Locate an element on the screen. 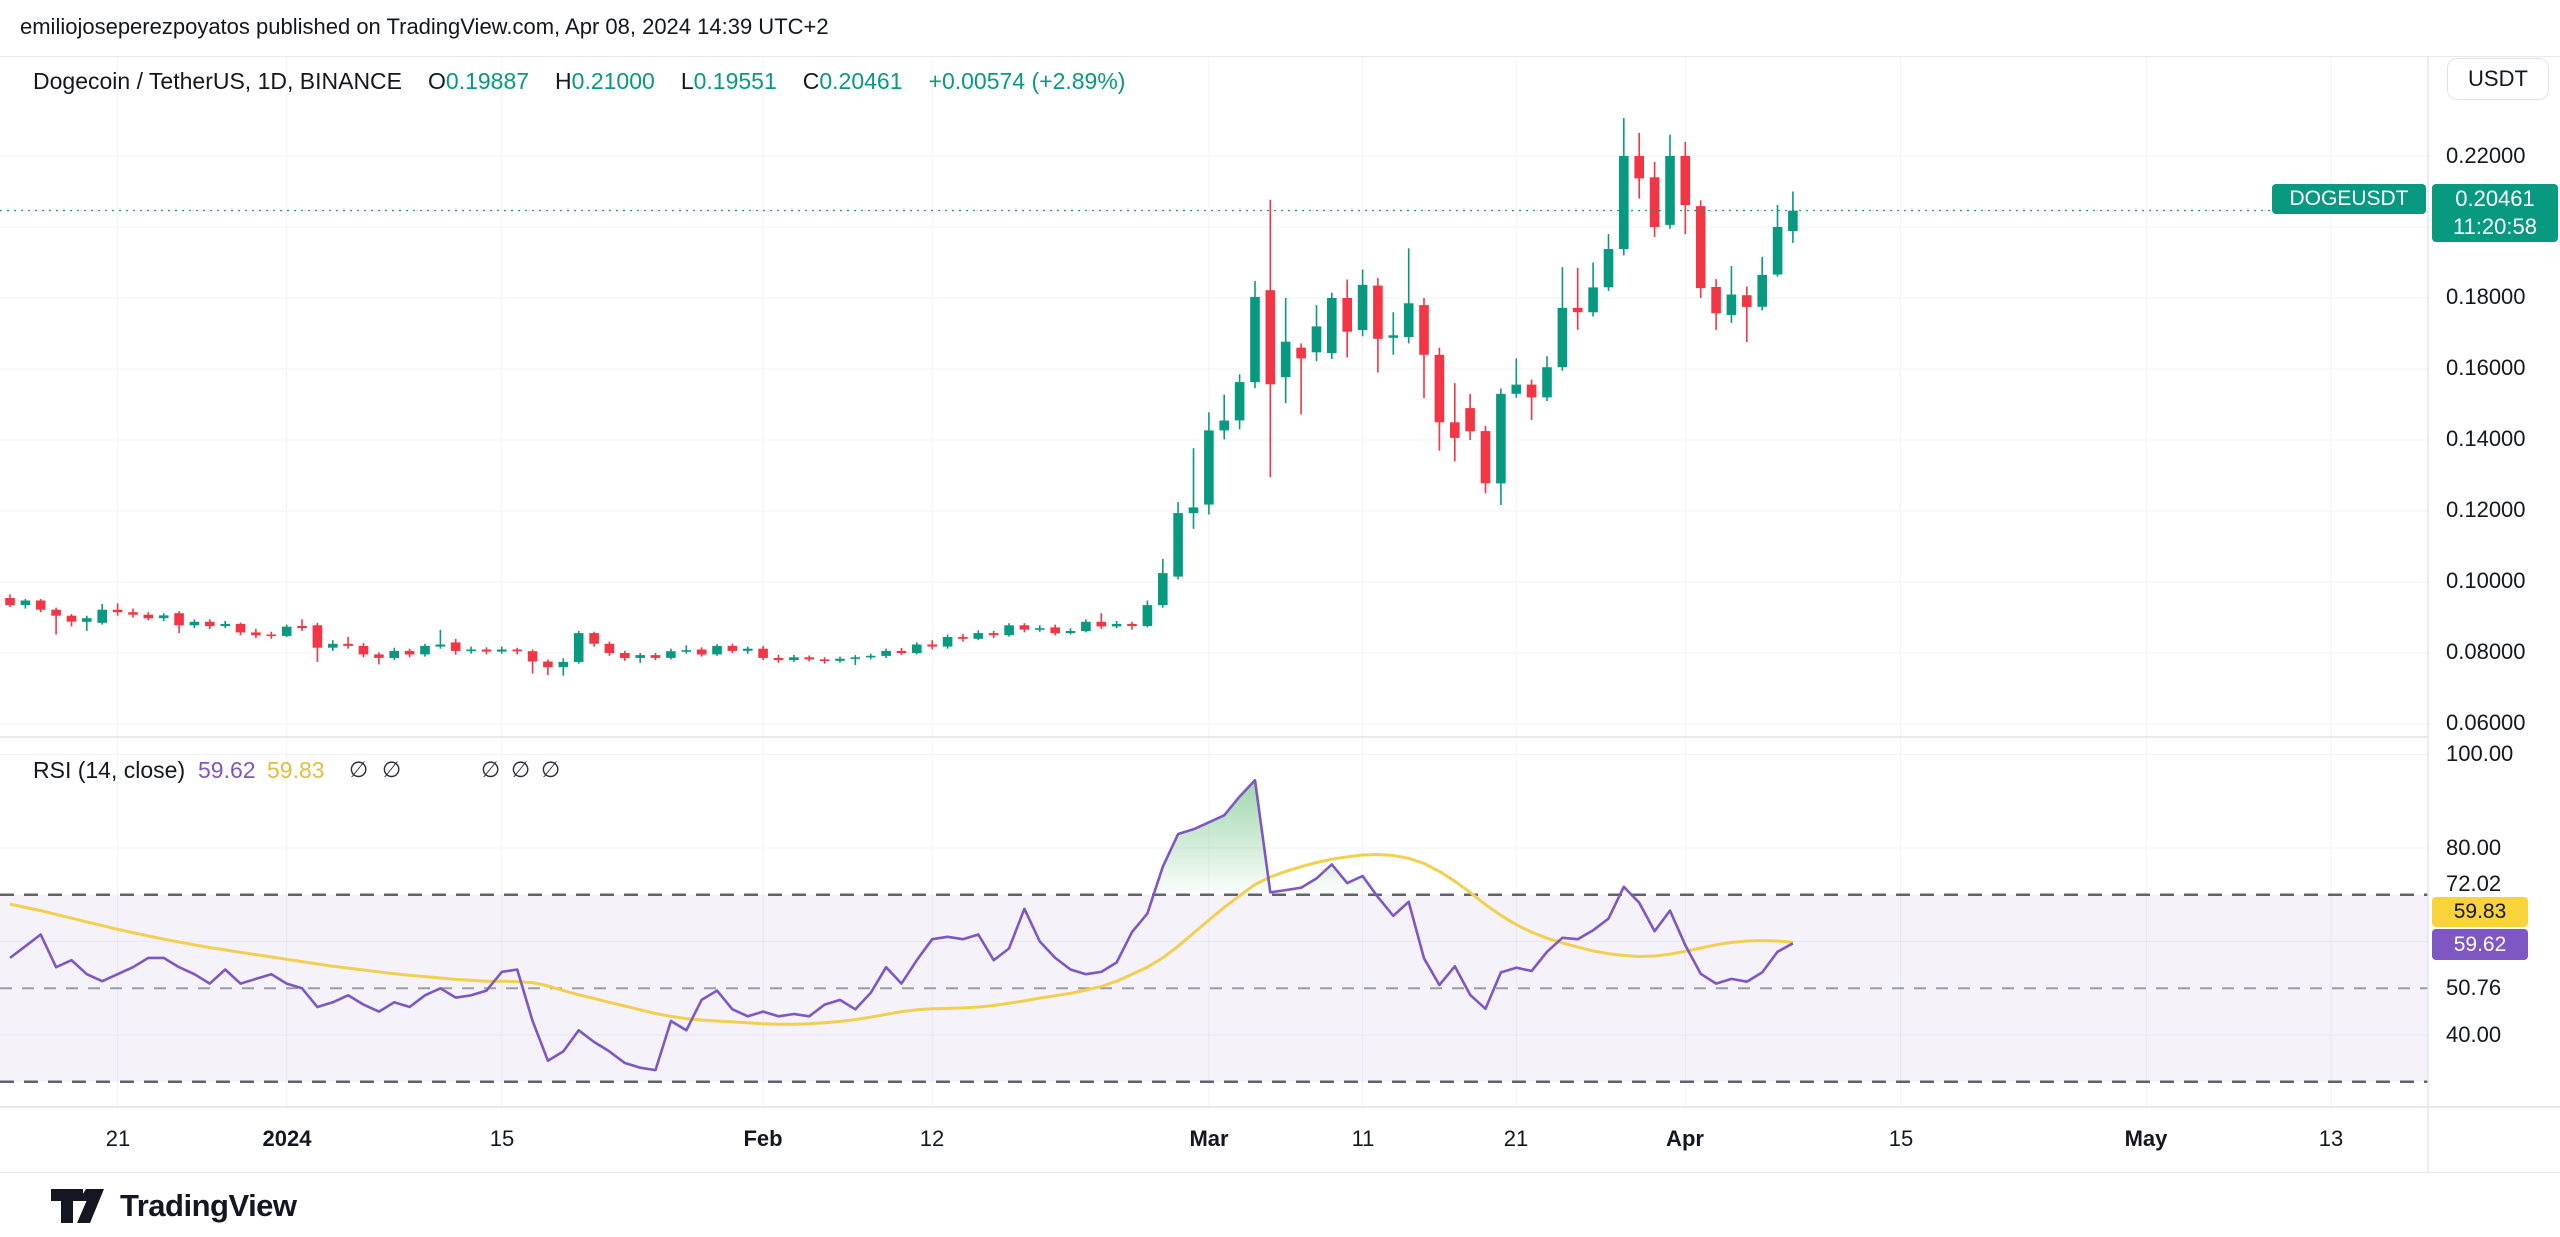  footer-divider is located at coordinates (1280, 1172).